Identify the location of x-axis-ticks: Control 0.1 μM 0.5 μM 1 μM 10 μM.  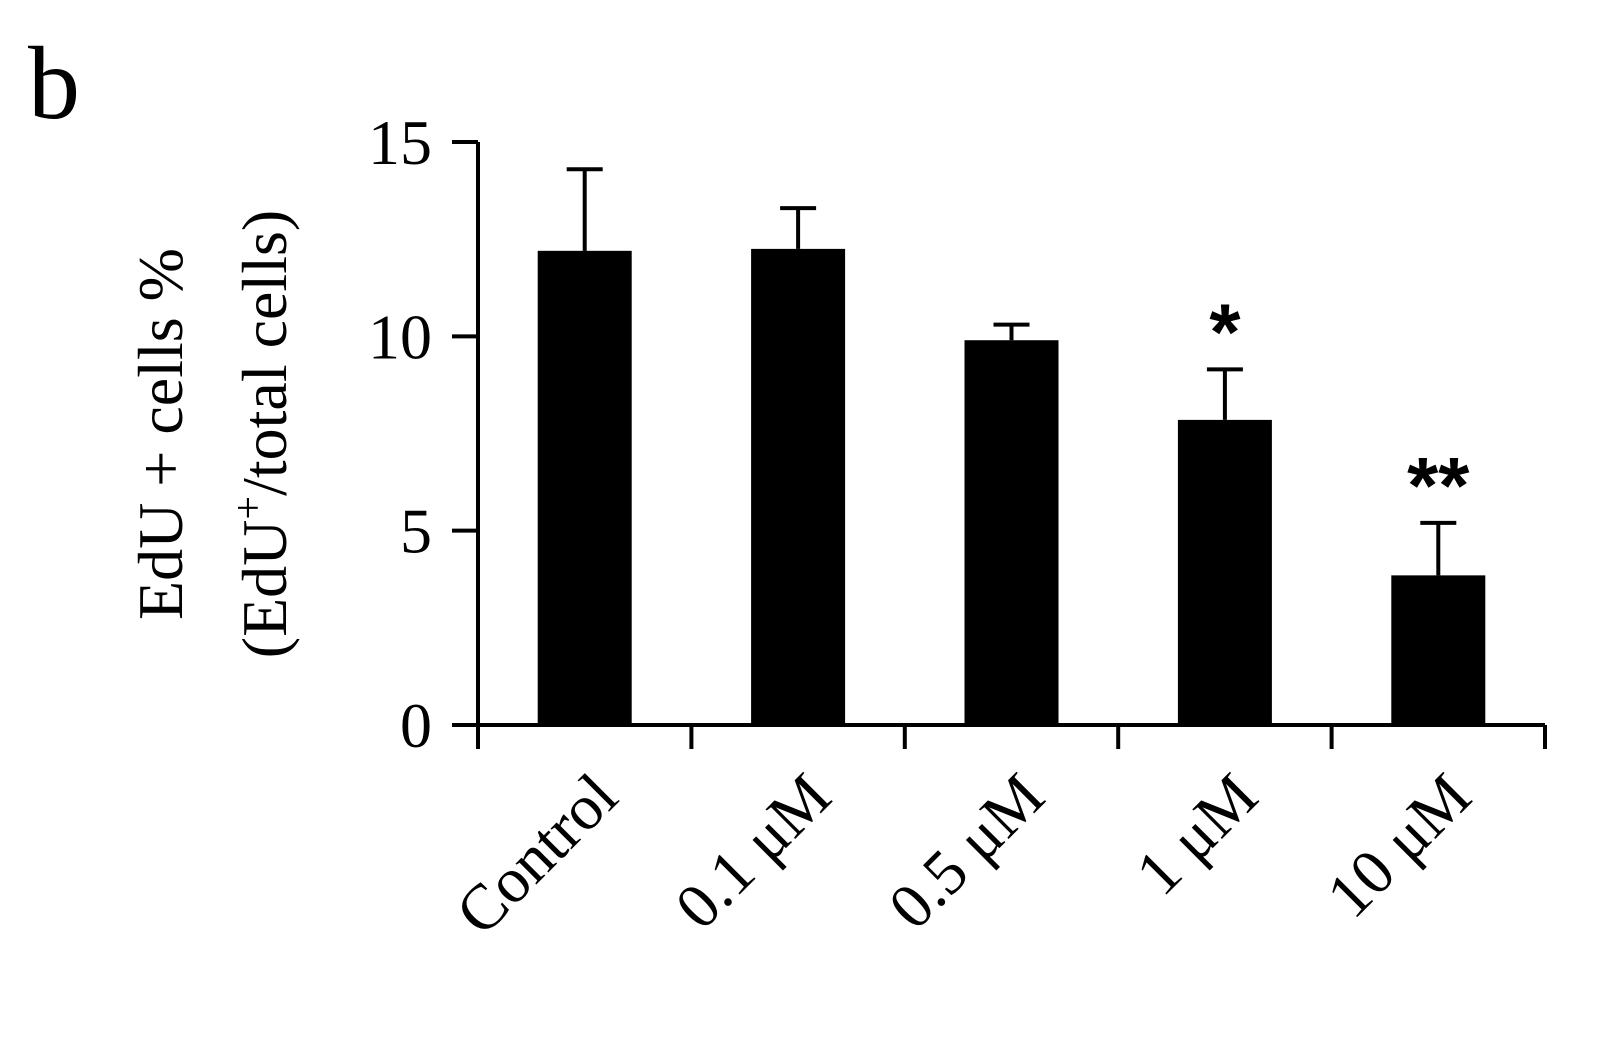
(994, 836).